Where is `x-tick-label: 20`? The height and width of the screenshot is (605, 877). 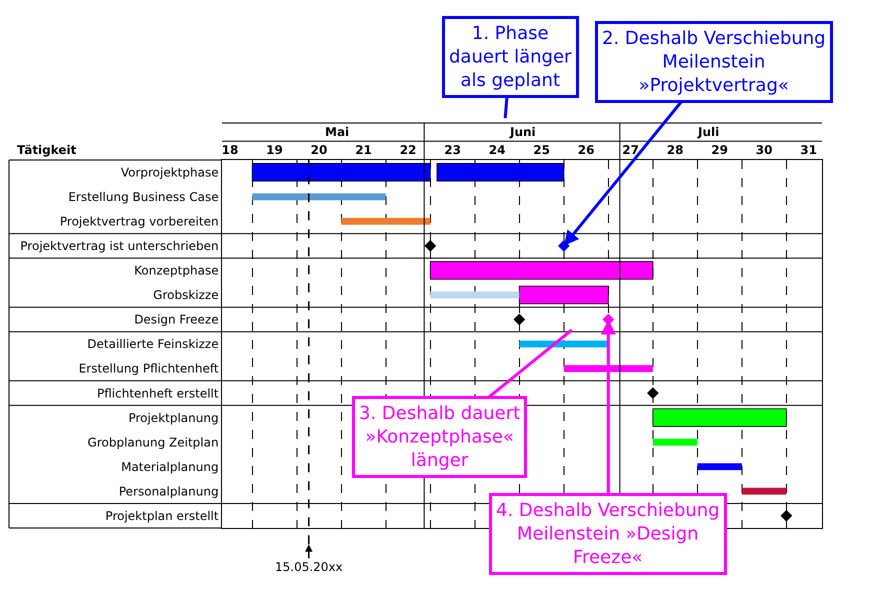
x-tick-label: 20 is located at coordinates (319, 150).